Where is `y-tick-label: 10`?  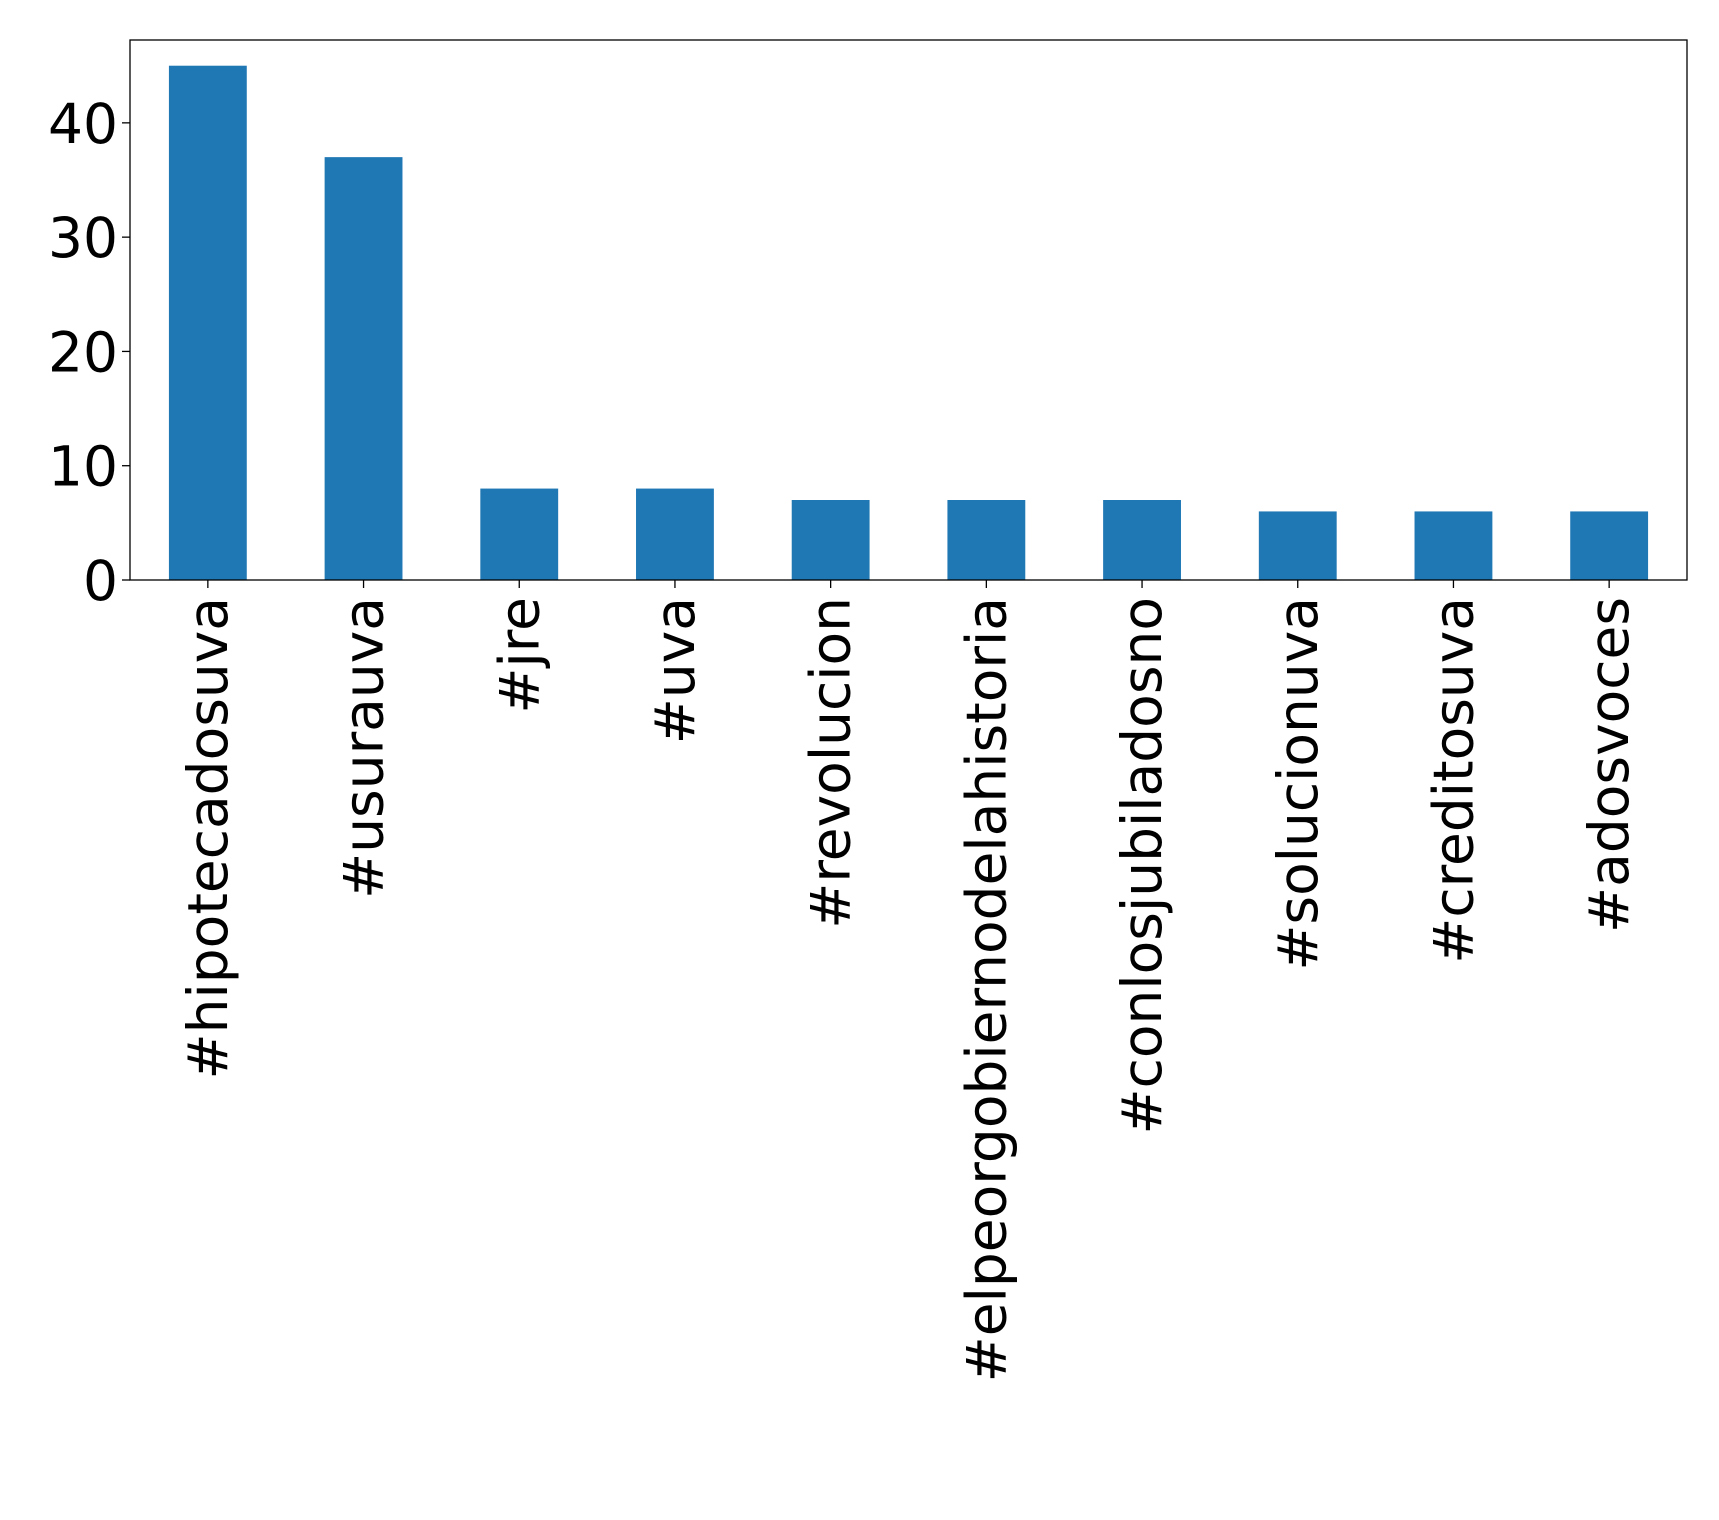 y-tick-label: 10 is located at coordinates (83, 467).